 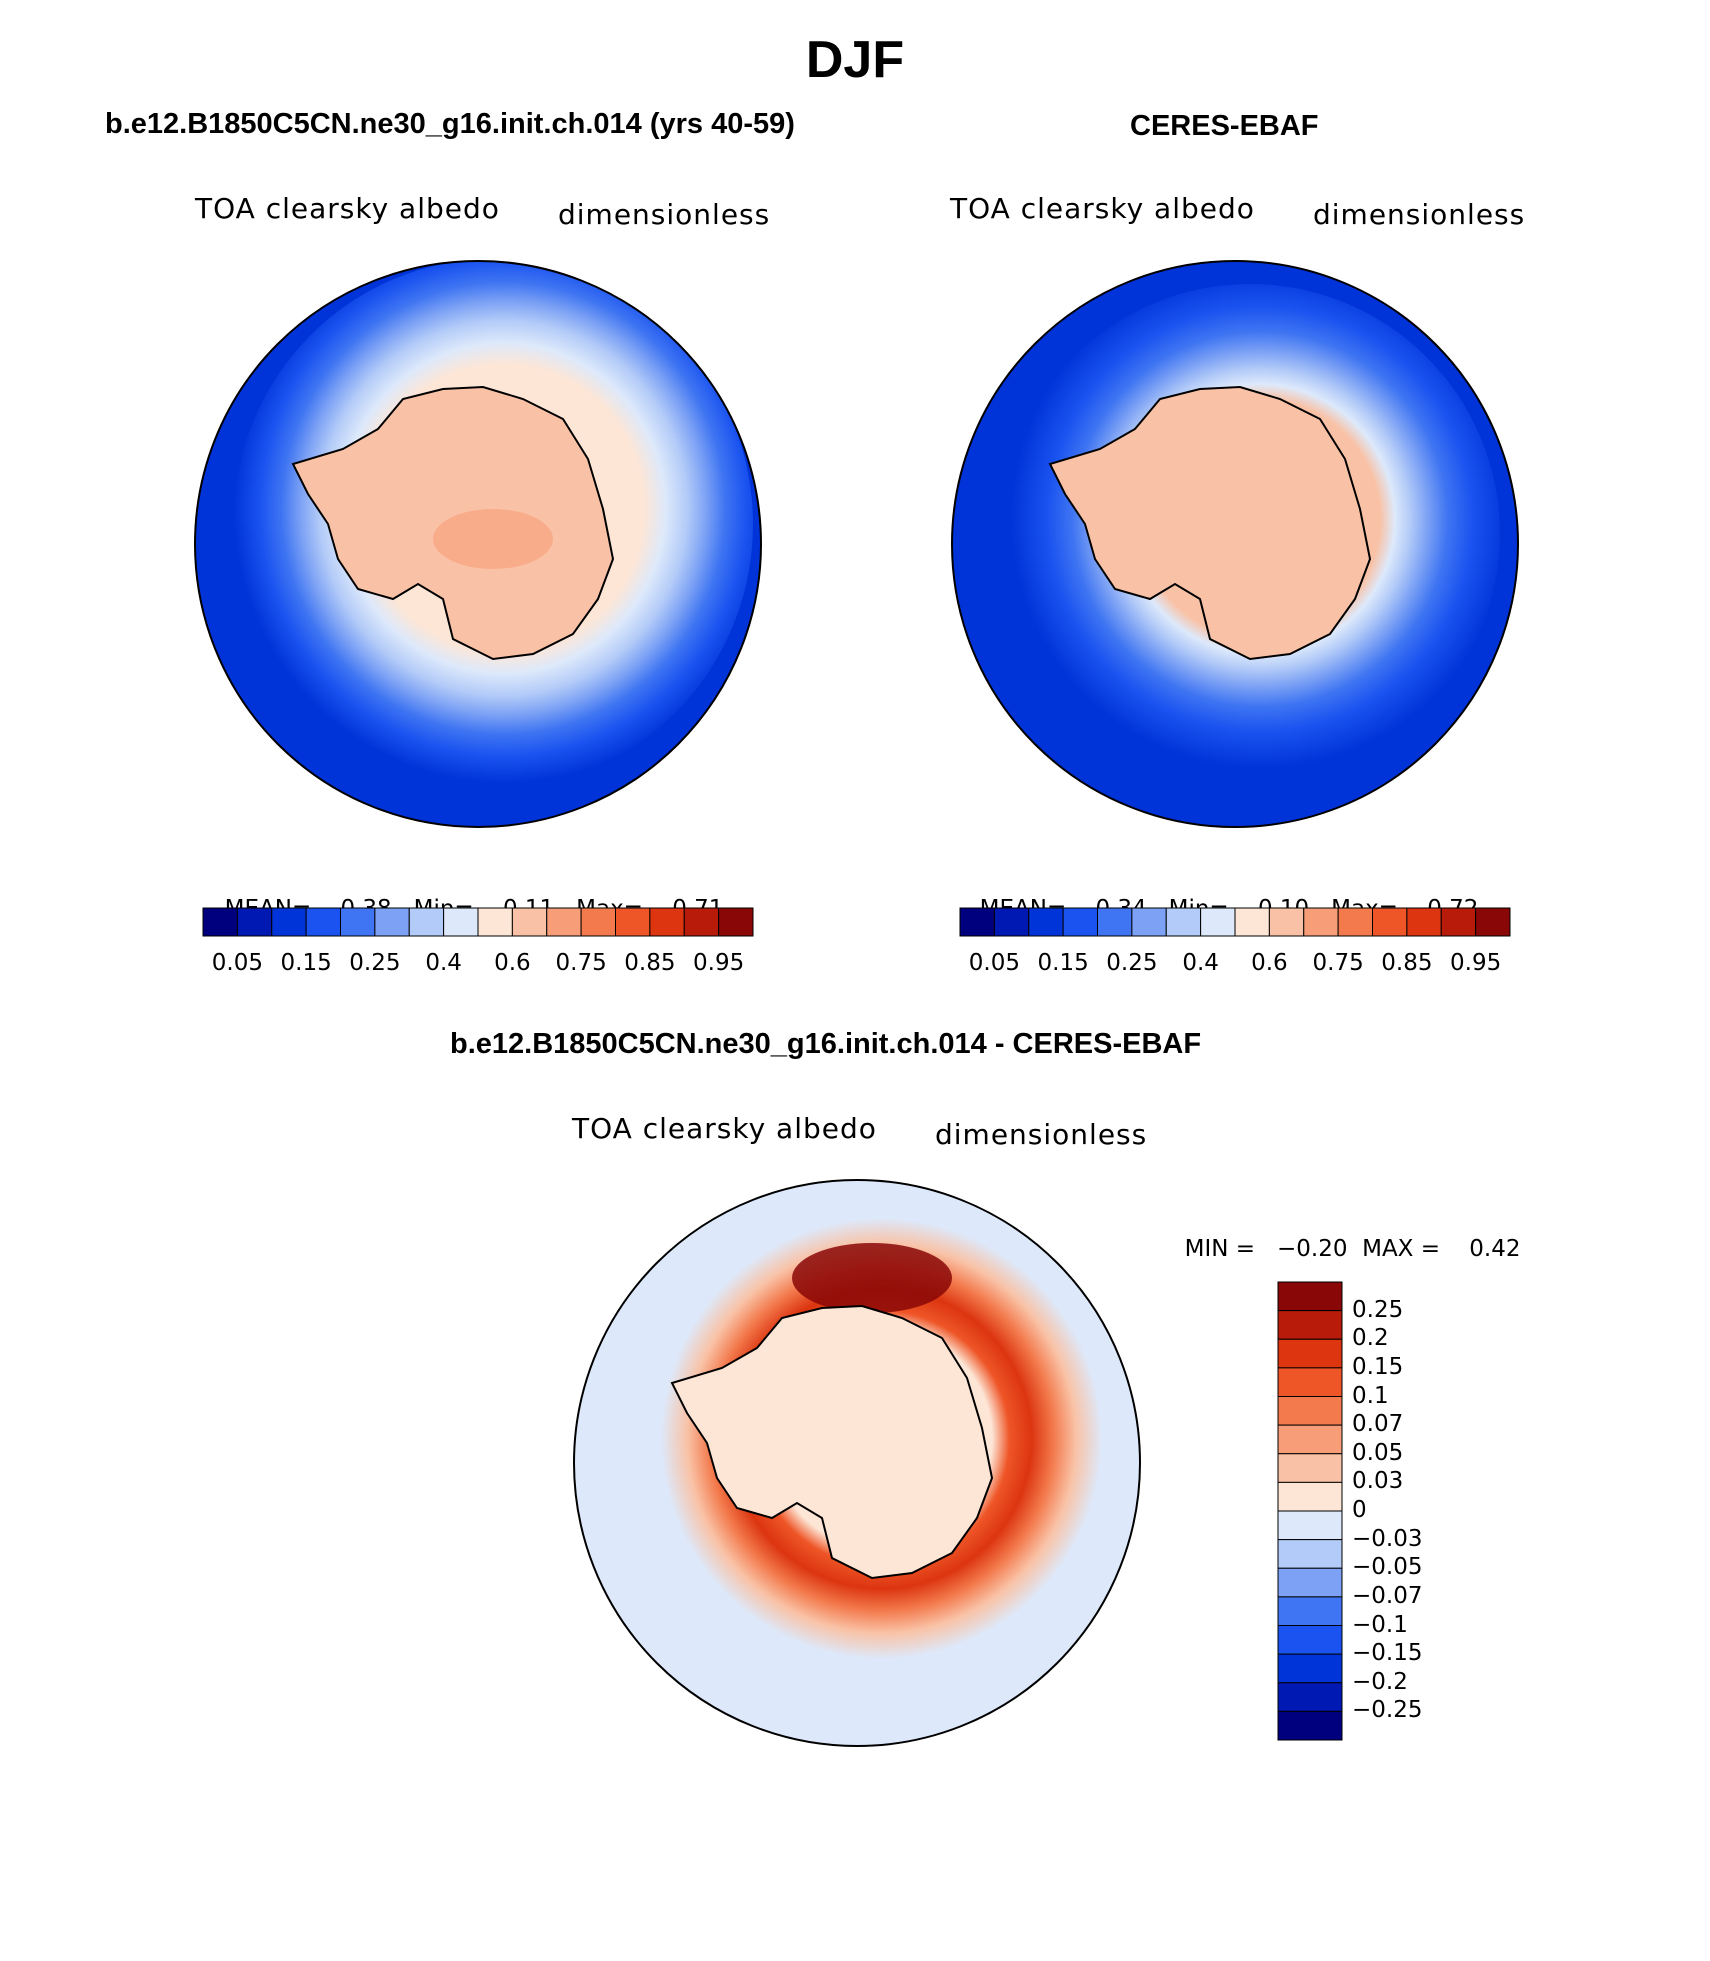 I want to click on panel-model-polar-map, so click(x=478, y=544).